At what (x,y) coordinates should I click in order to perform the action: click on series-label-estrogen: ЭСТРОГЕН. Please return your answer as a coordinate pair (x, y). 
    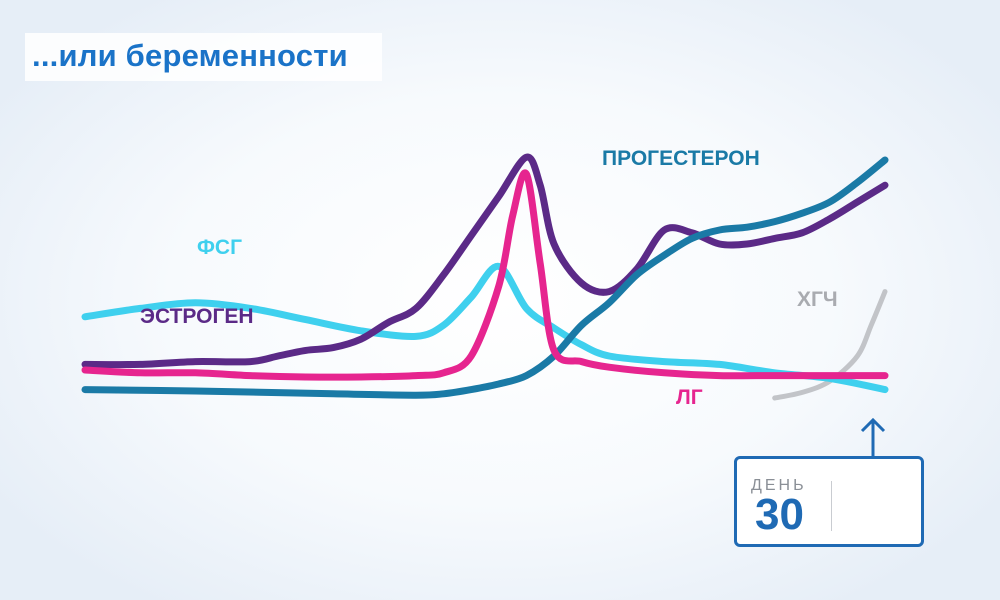
    Looking at the image, I should click on (197, 316).